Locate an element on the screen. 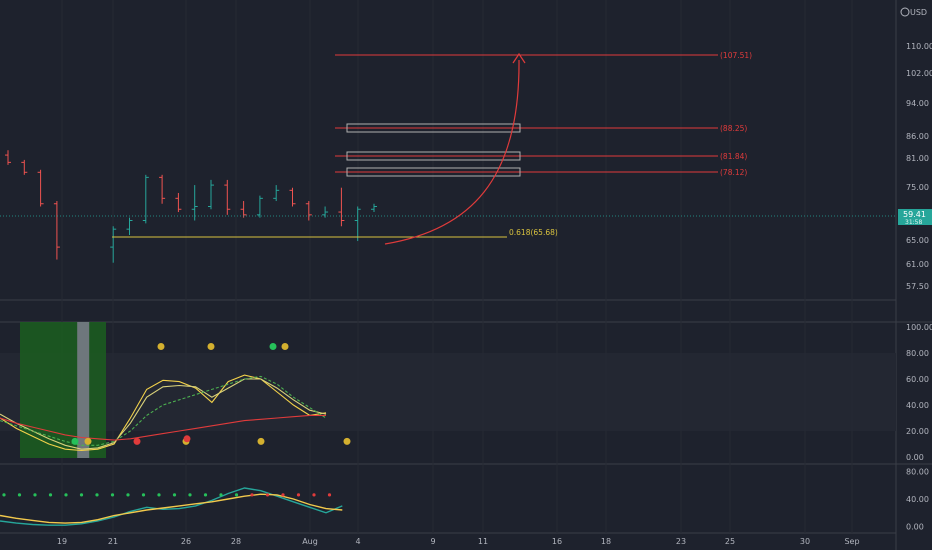  price-axis-tick: 102.00 is located at coordinates (919, 73).